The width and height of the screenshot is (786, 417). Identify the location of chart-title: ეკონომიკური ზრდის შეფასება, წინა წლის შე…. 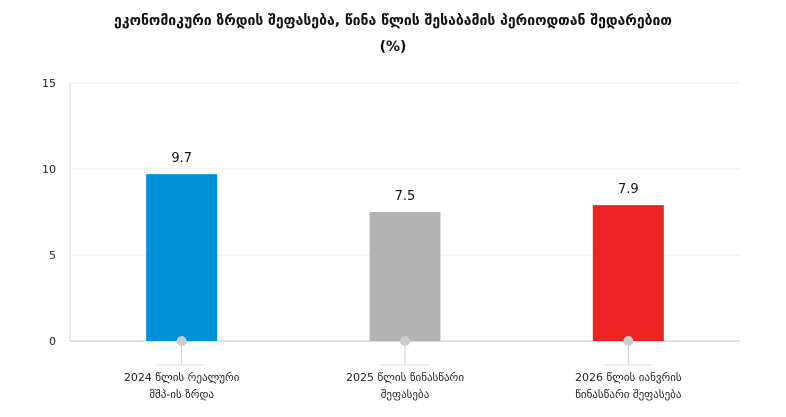
(393, 34).